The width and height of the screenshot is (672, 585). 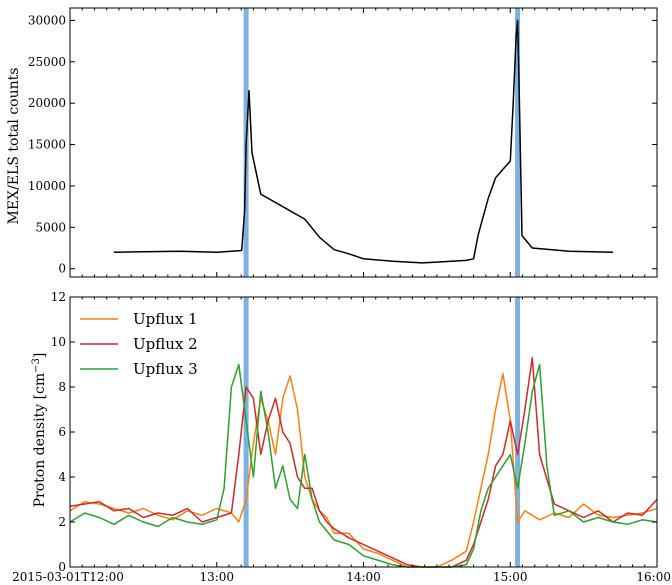 What do you see at coordinates (653, 577) in the screenshot?
I see `x-tick-label: 16:00` at bounding box center [653, 577].